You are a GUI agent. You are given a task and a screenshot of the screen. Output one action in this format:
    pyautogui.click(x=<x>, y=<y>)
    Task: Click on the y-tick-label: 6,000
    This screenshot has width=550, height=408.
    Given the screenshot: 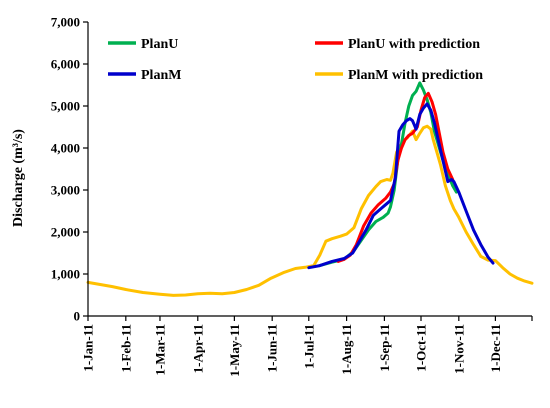 What is the action you would take?
    pyautogui.click(x=65, y=64)
    